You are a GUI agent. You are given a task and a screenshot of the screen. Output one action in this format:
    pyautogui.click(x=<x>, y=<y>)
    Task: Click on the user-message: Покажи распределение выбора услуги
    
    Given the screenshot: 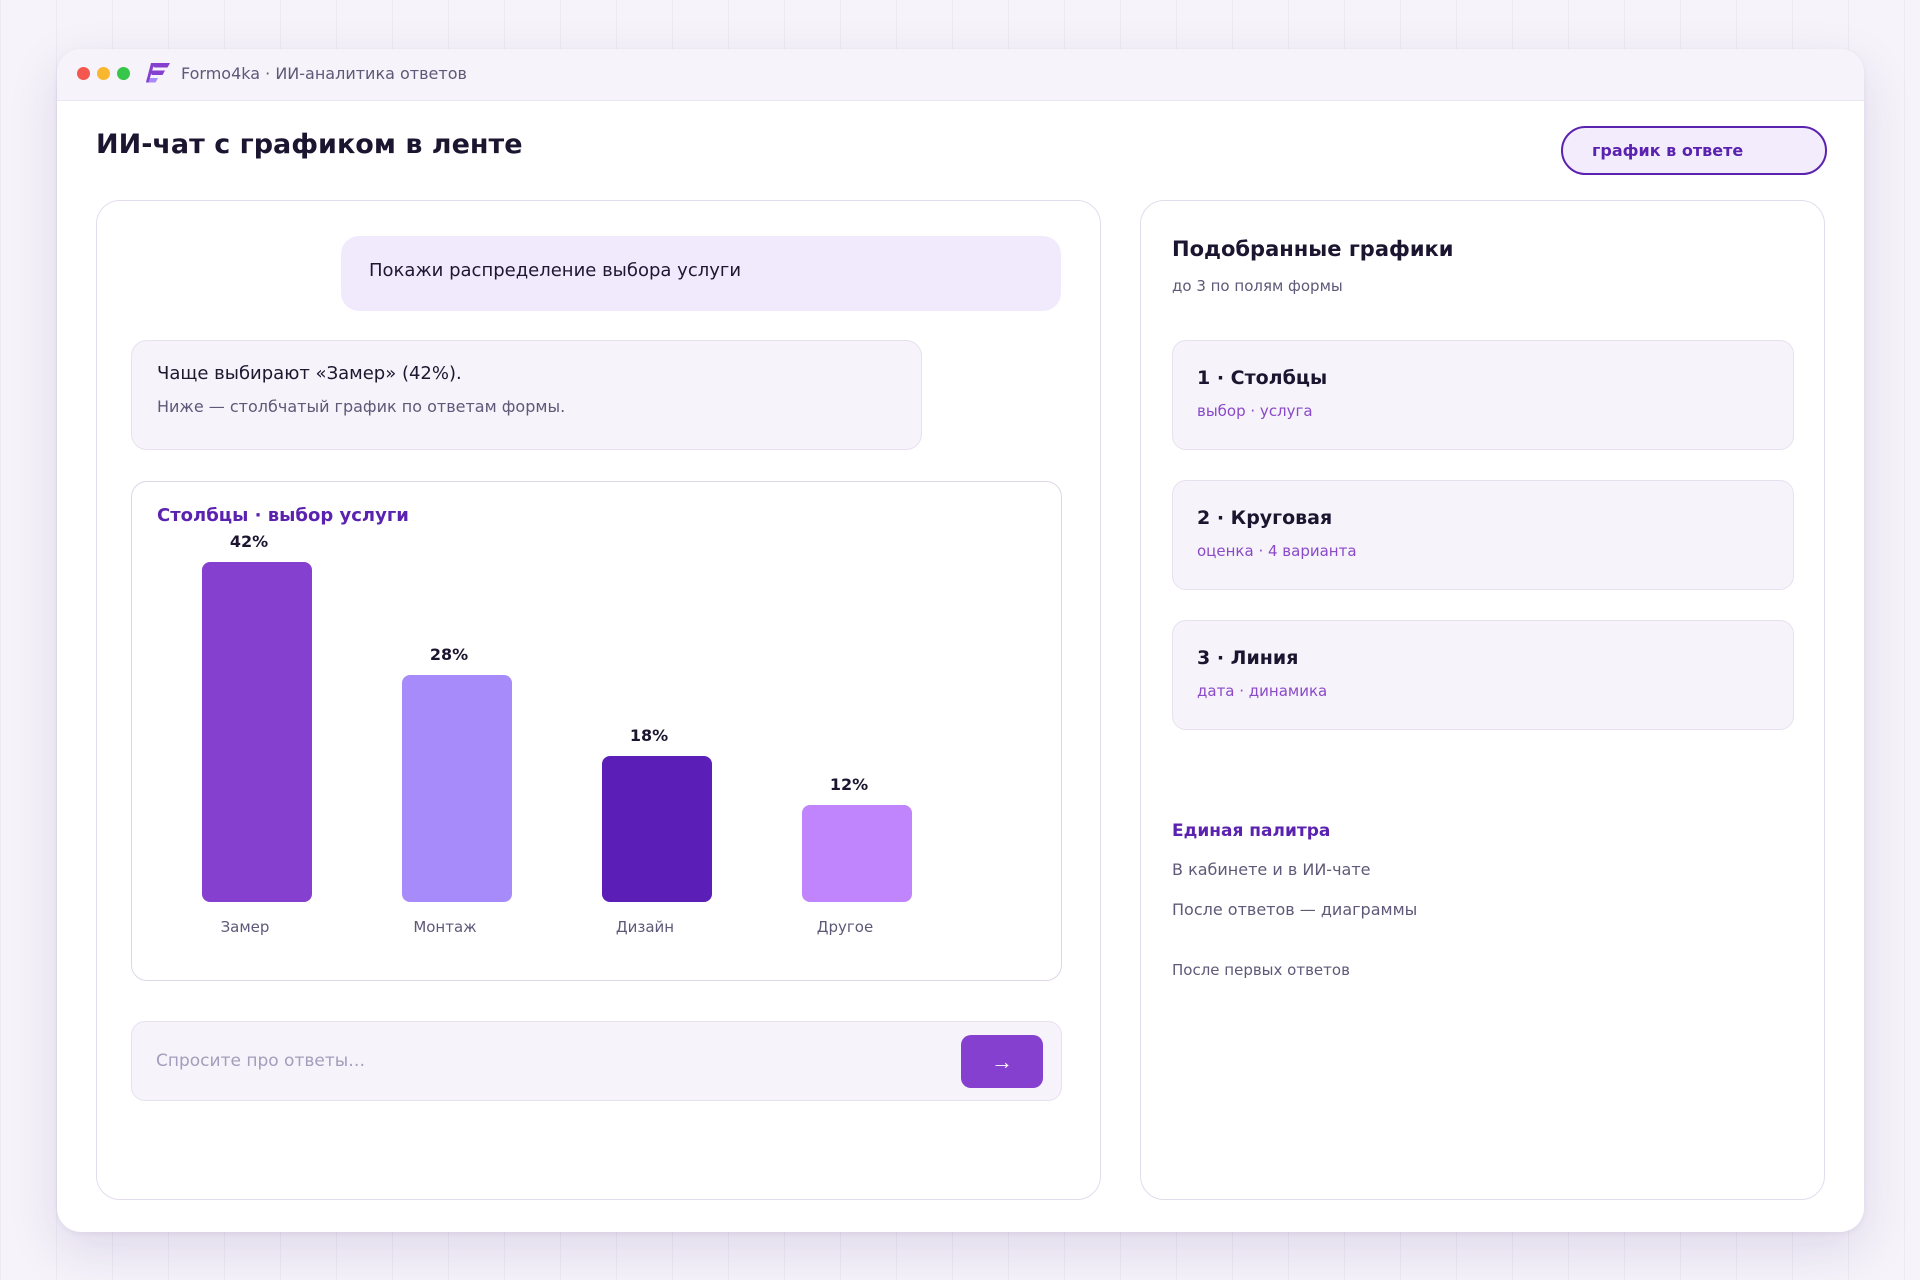 What is the action you would take?
    pyautogui.click(x=701, y=273)
    